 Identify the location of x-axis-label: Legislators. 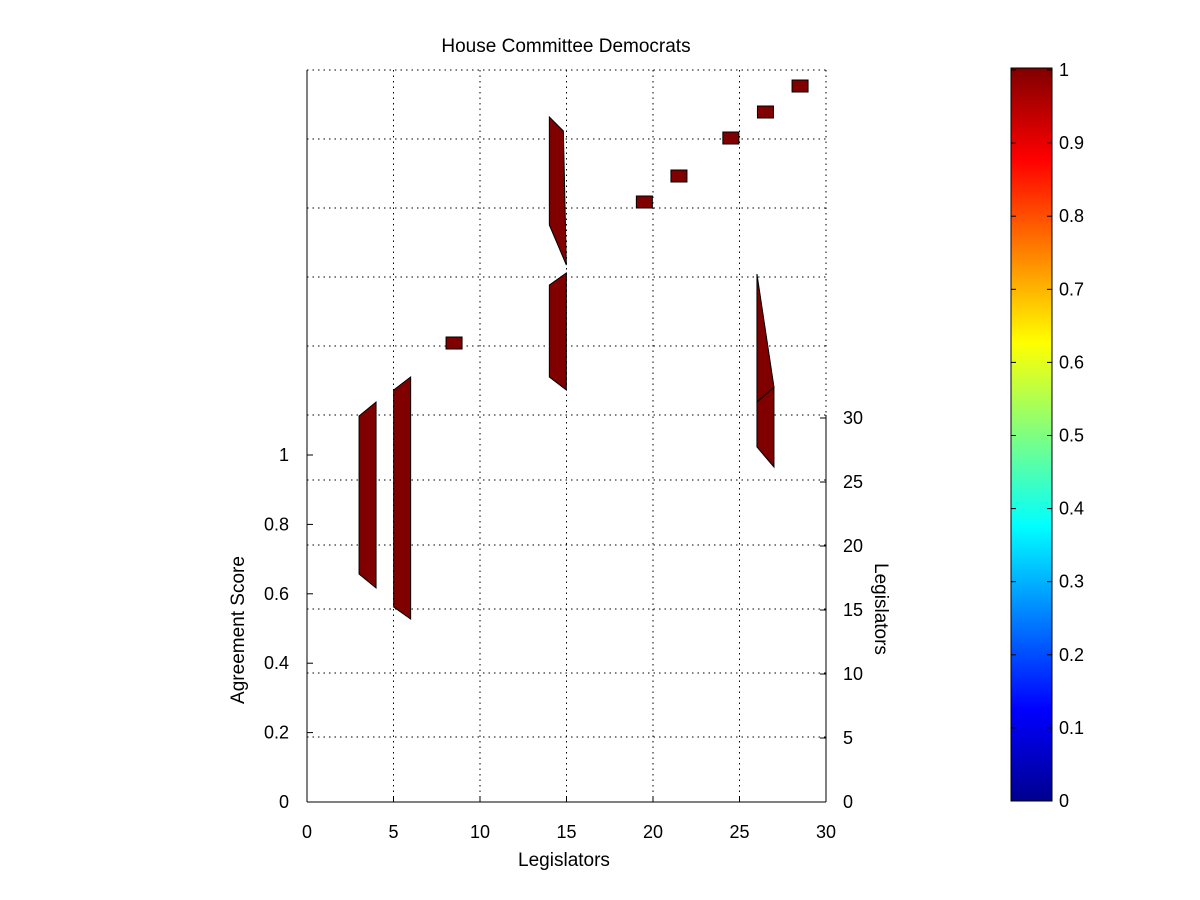
(564, 860).